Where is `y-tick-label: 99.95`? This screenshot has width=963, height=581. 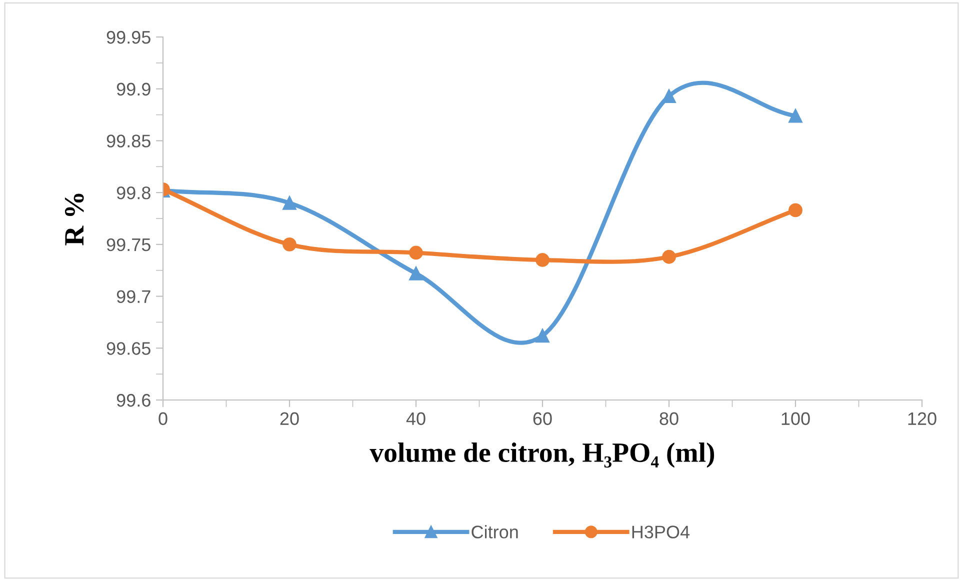 y-tick-label: 99.95 is located at coordinates (128, 37).